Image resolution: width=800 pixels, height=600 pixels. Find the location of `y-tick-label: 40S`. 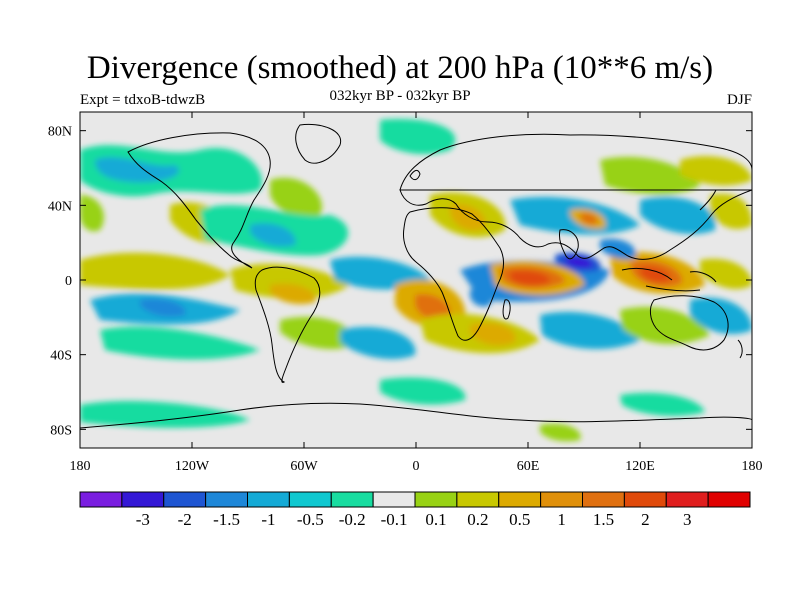

y-tick-label: 40S is located at coordinates (61, 356).